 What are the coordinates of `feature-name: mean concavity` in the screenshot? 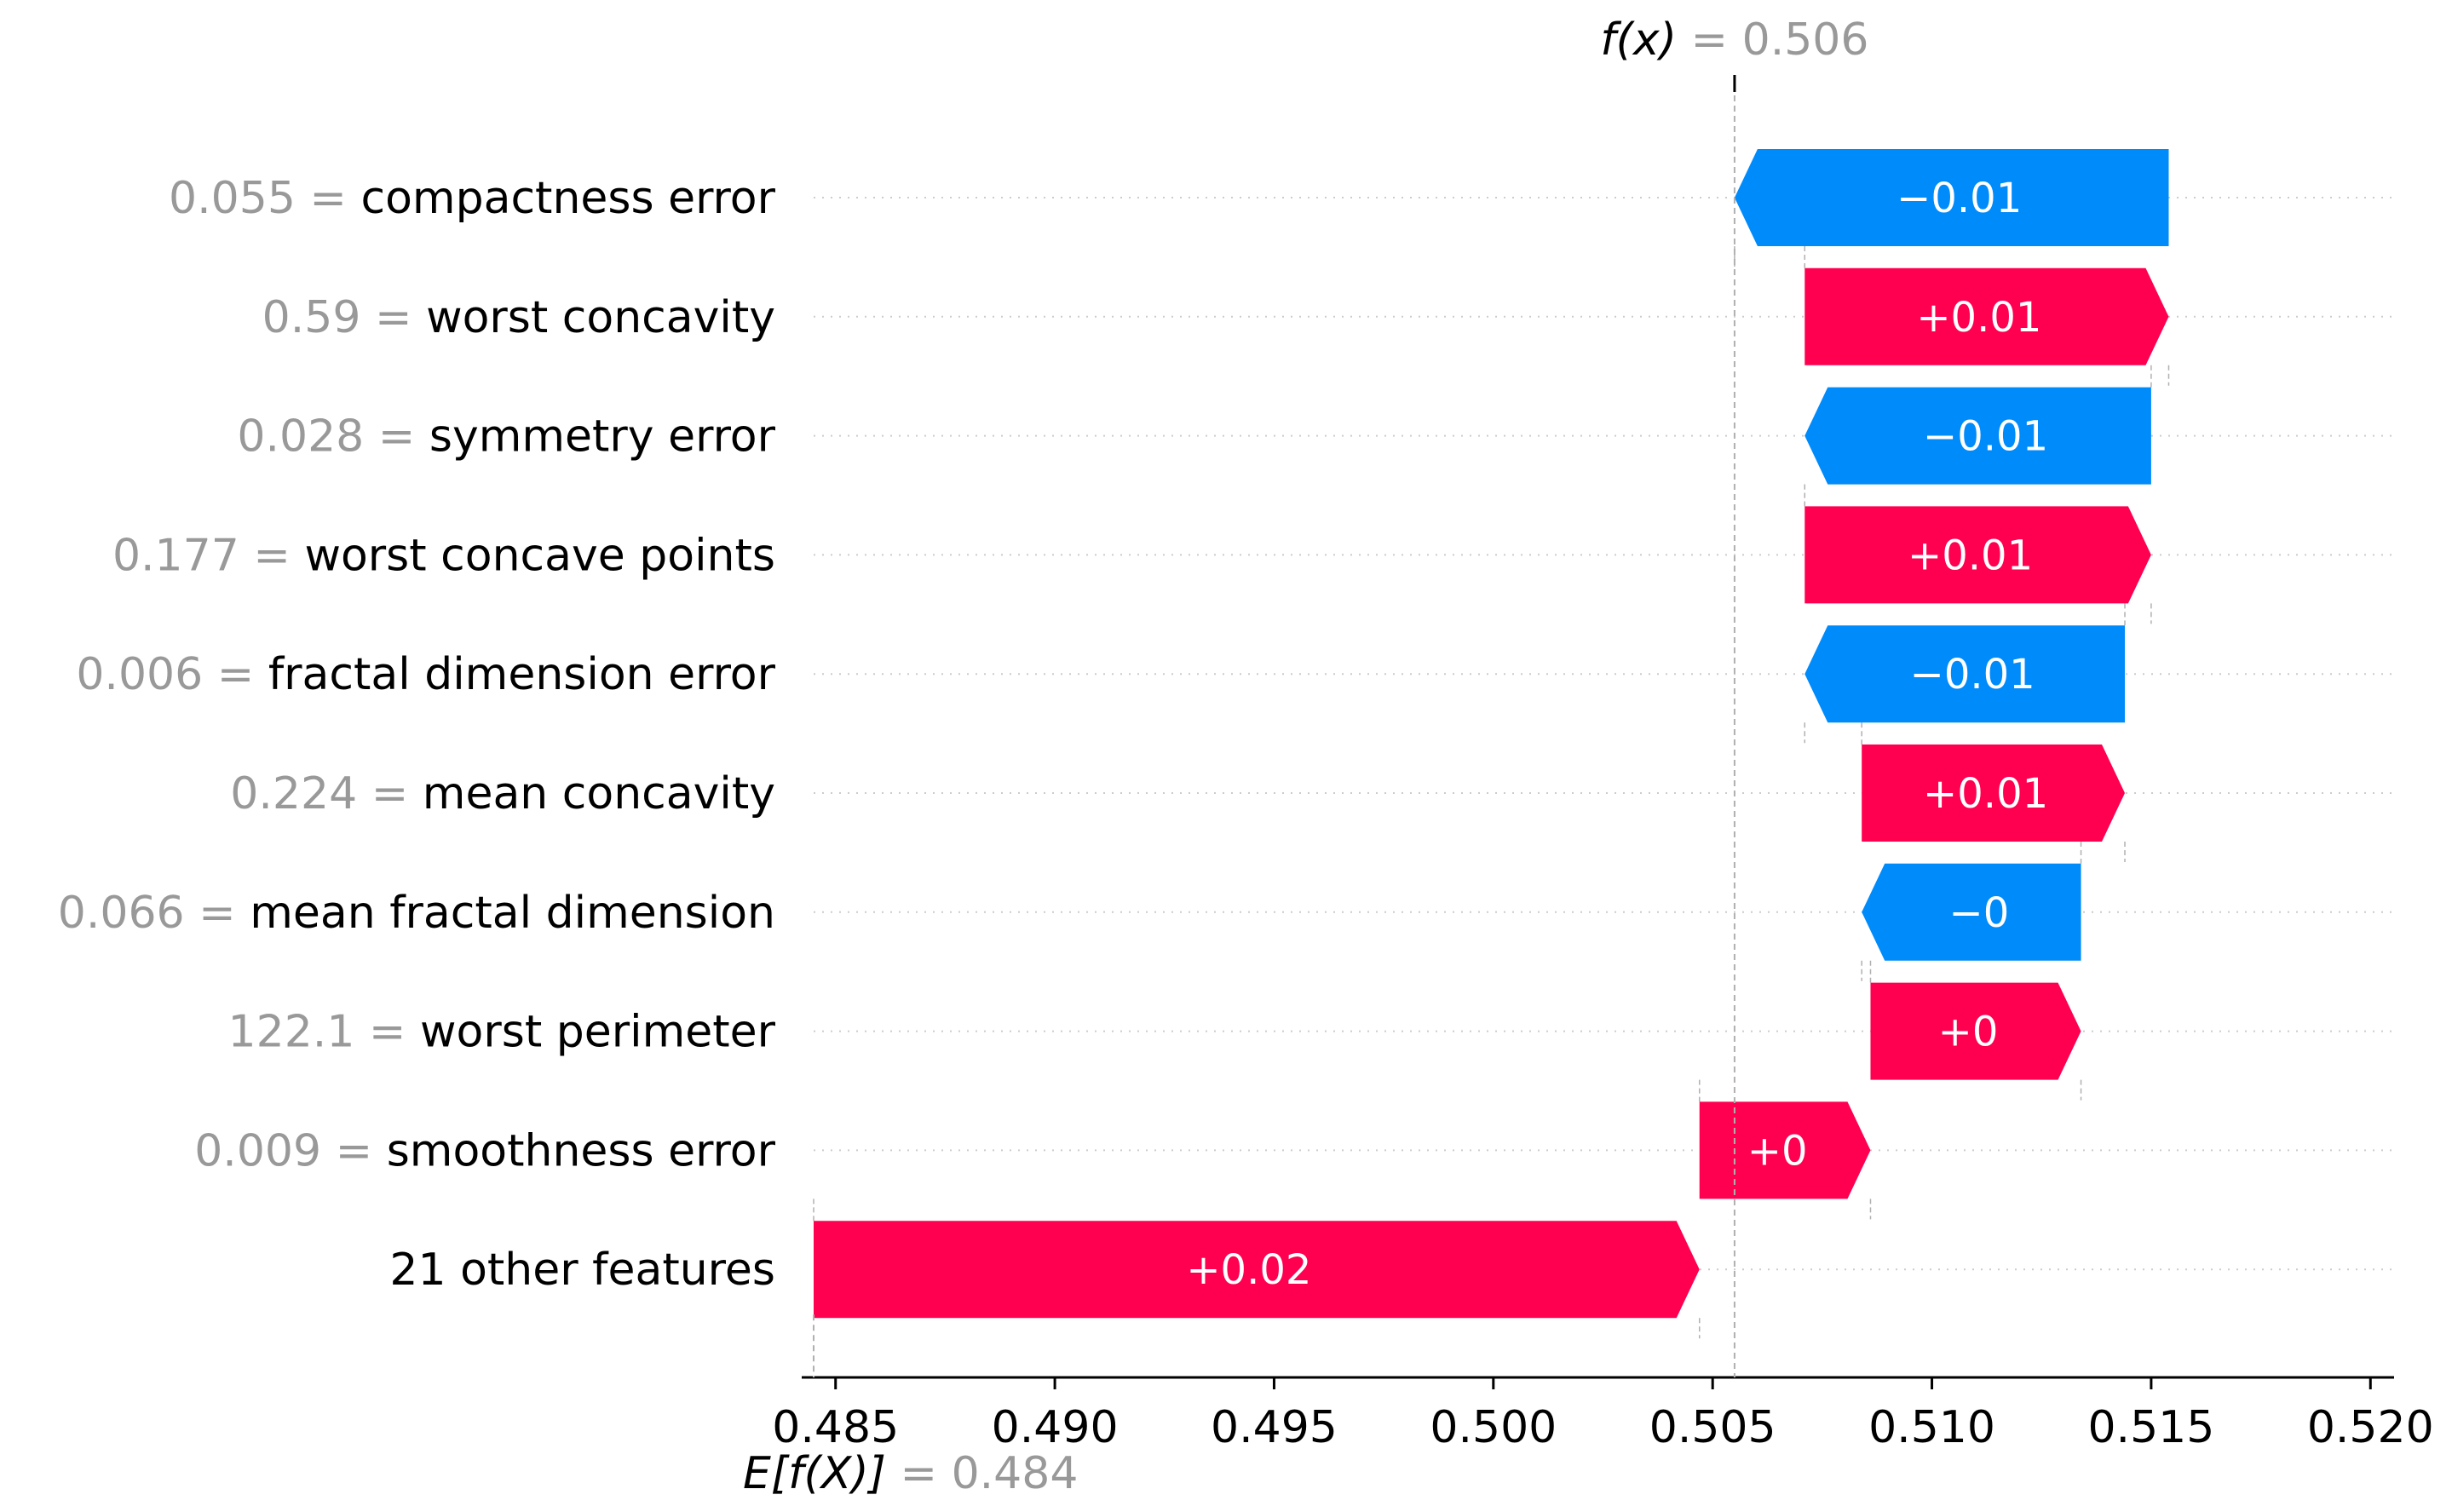 It's located at (599, 793).